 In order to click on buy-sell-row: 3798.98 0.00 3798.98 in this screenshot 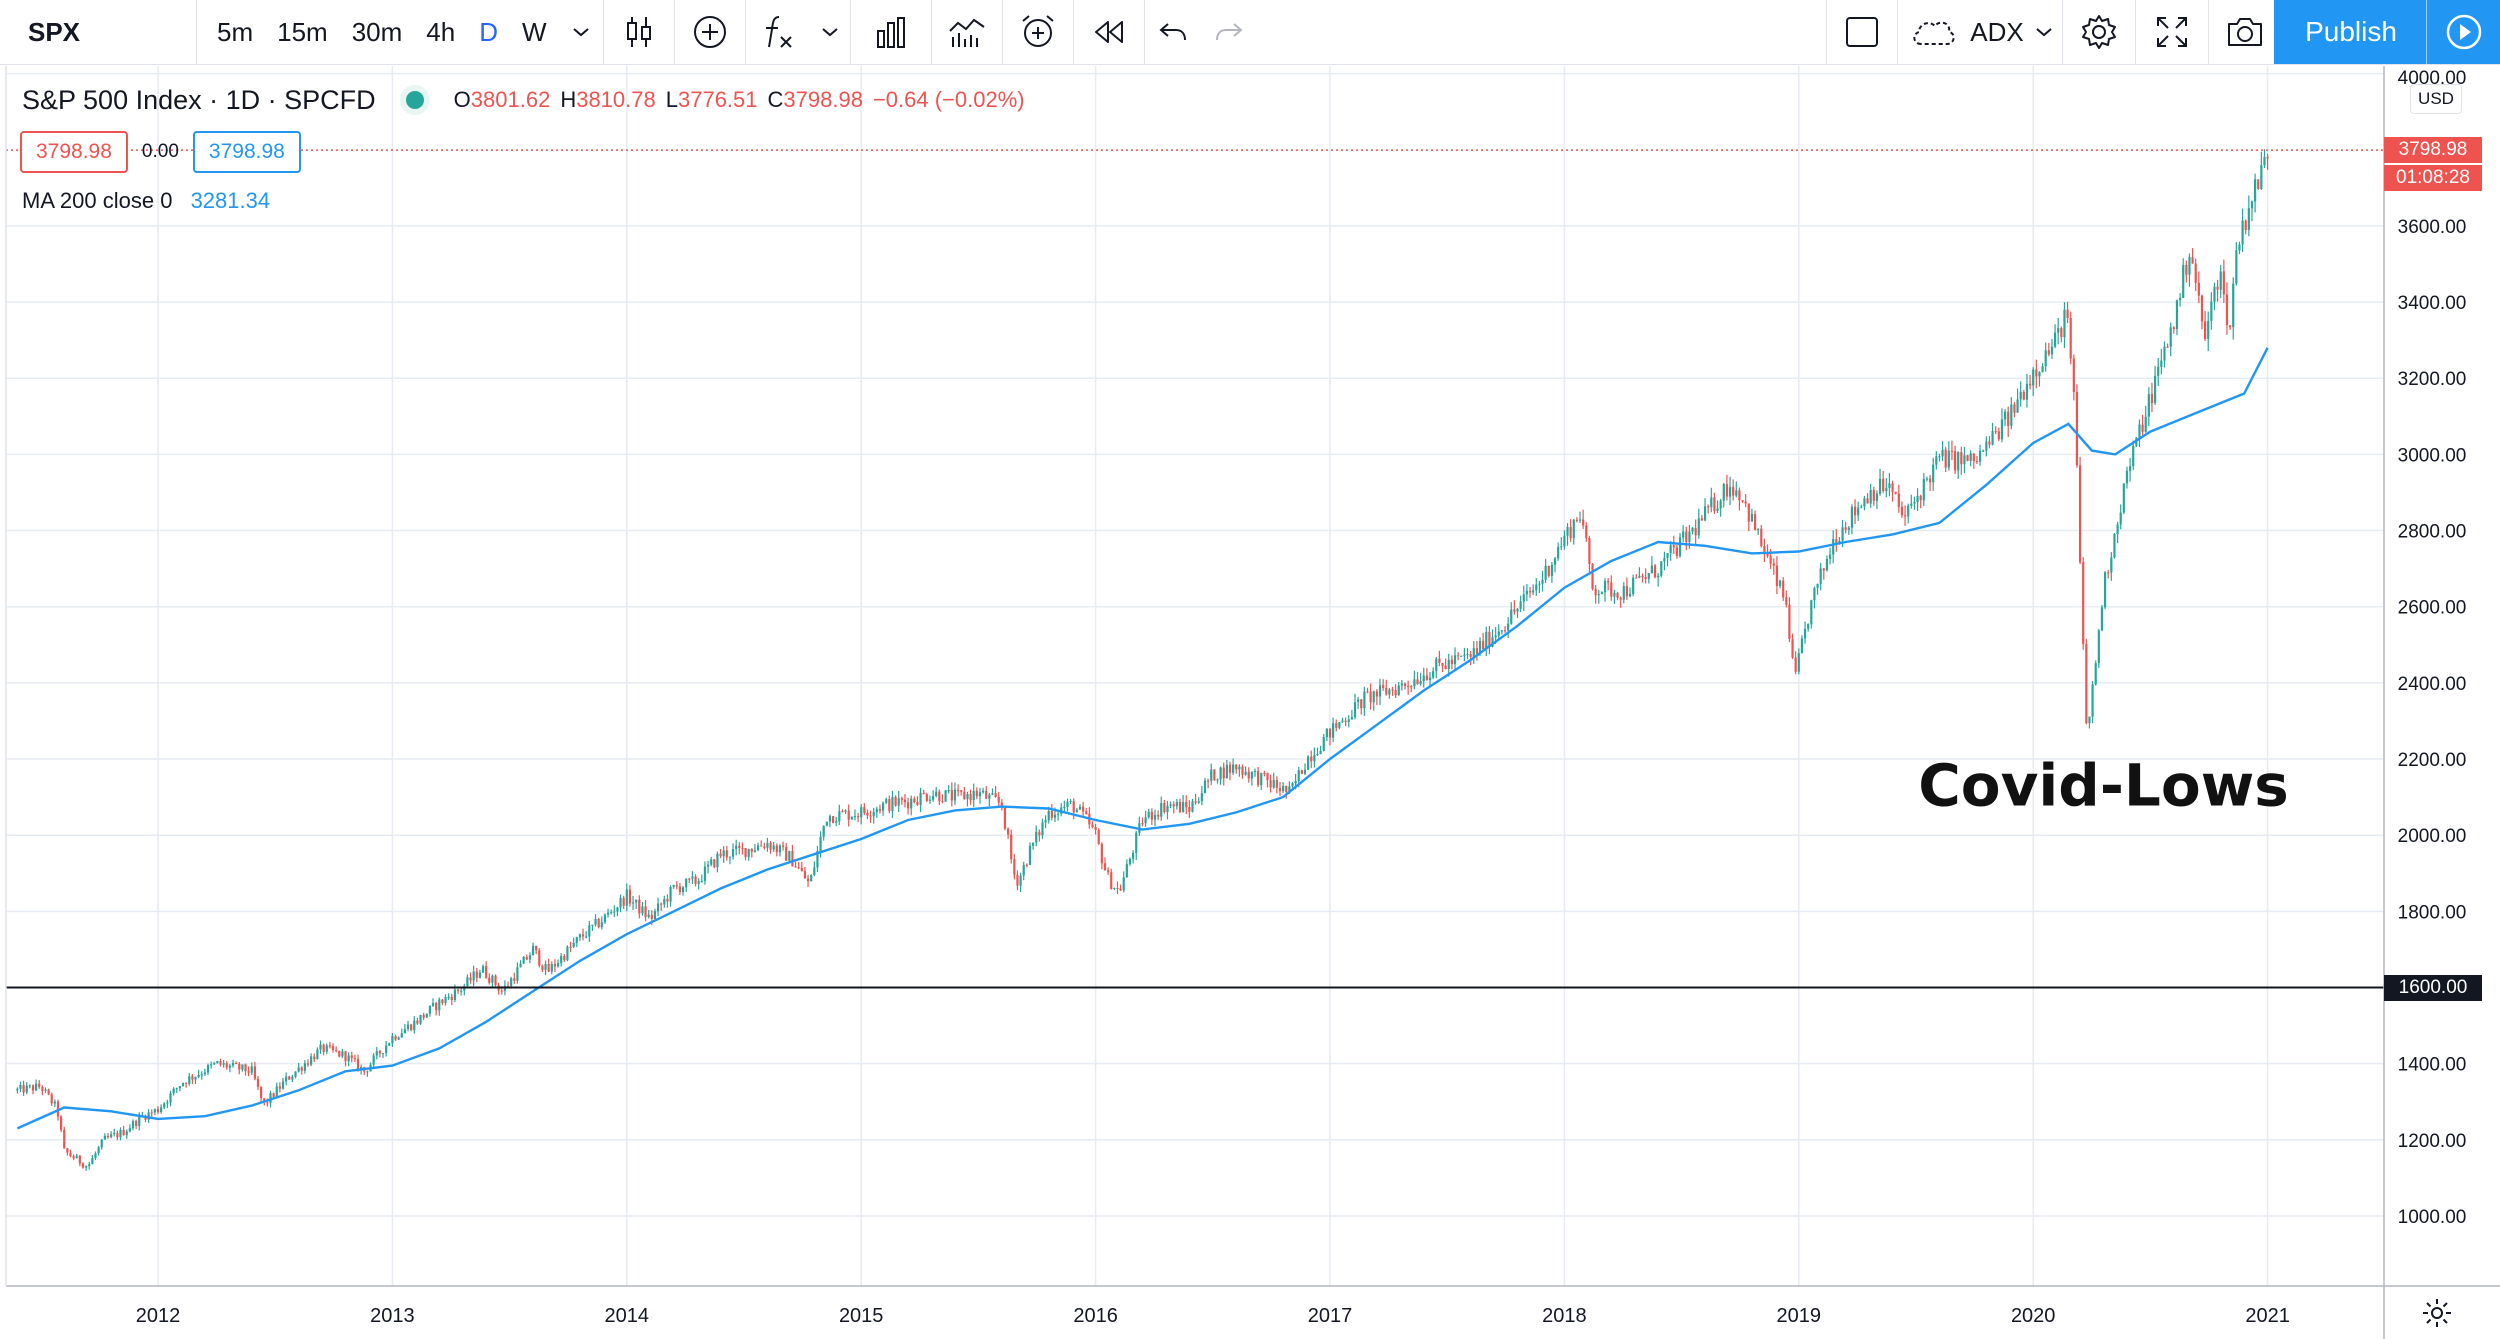, I will do `click(160, 152)`.